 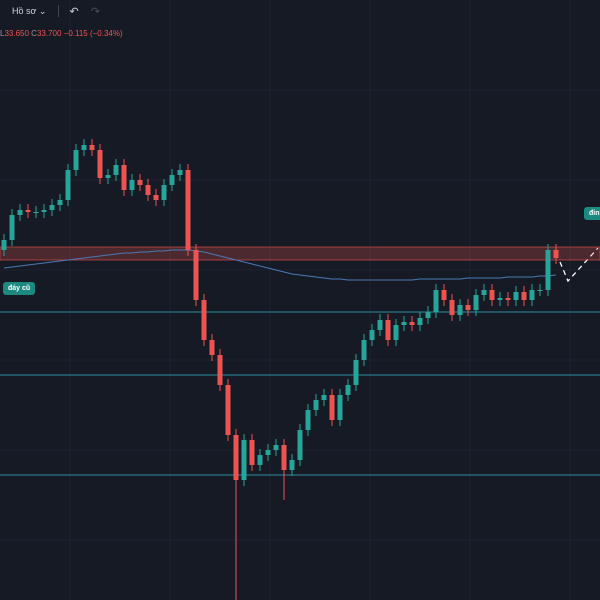 I want to click on close-key: C, so click(x=34, y=33).